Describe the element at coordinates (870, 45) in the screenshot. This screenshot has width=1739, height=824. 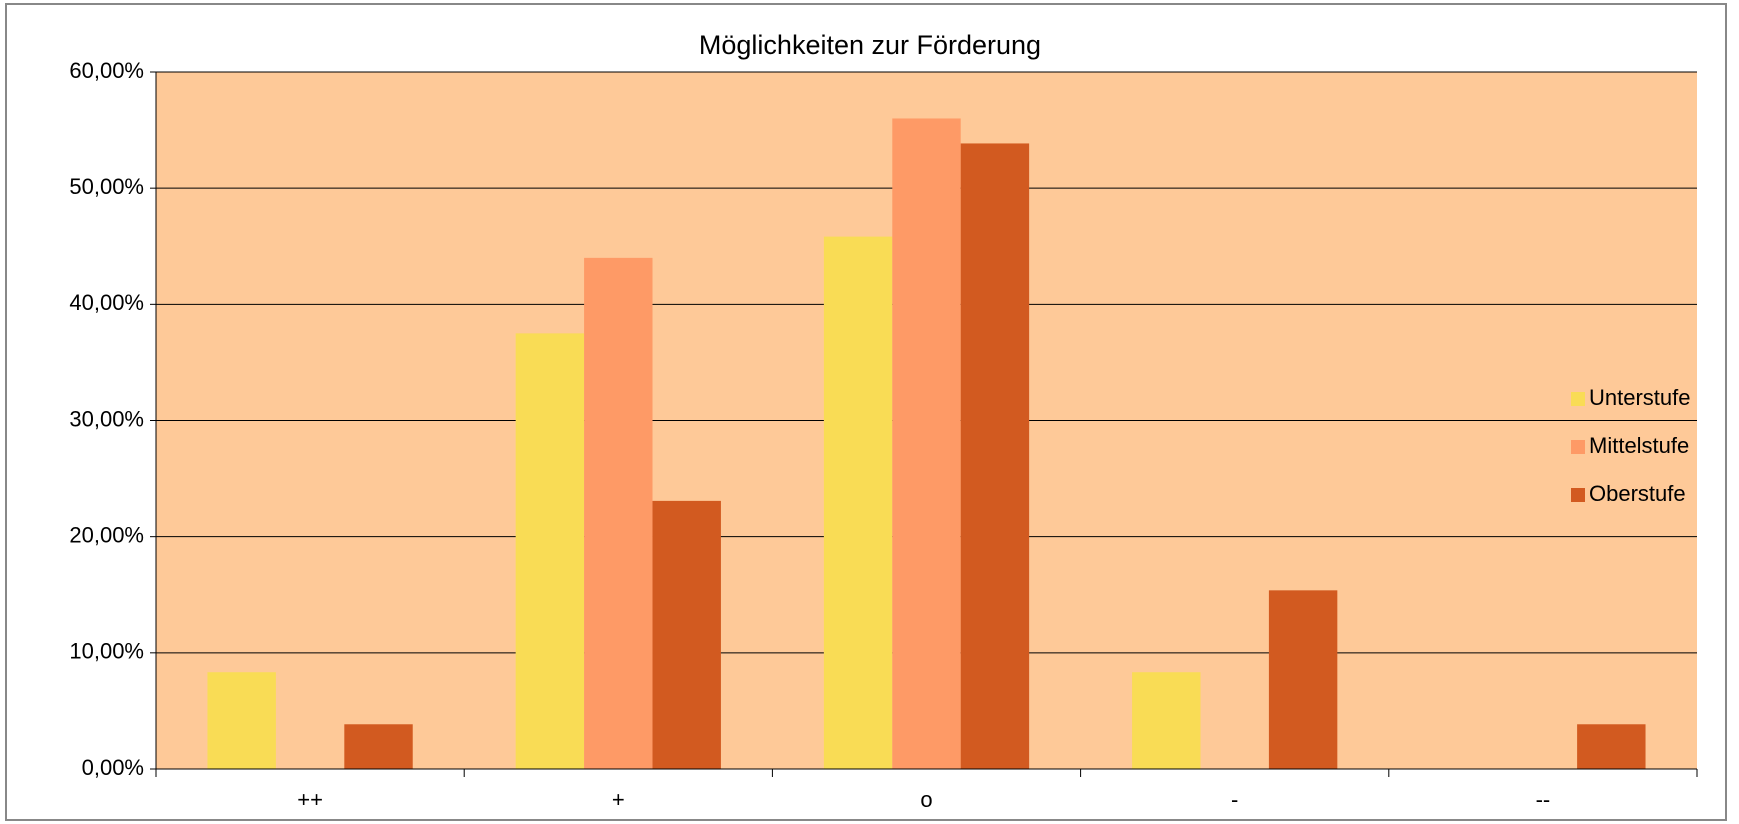
I see `chart-title: Möglichkeiten zur Förderung` at that location.